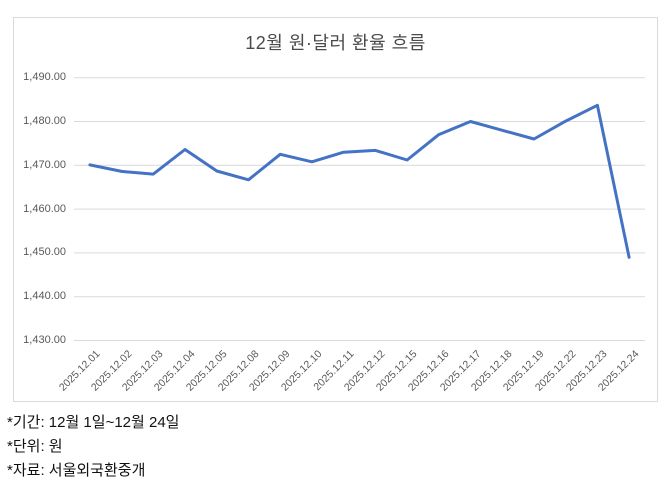 This screenshot has width=670, height=486. Describe the element at coordinates (44, 296) in the screenshot. I see `y-tick-label: 1,440.00` at that location.